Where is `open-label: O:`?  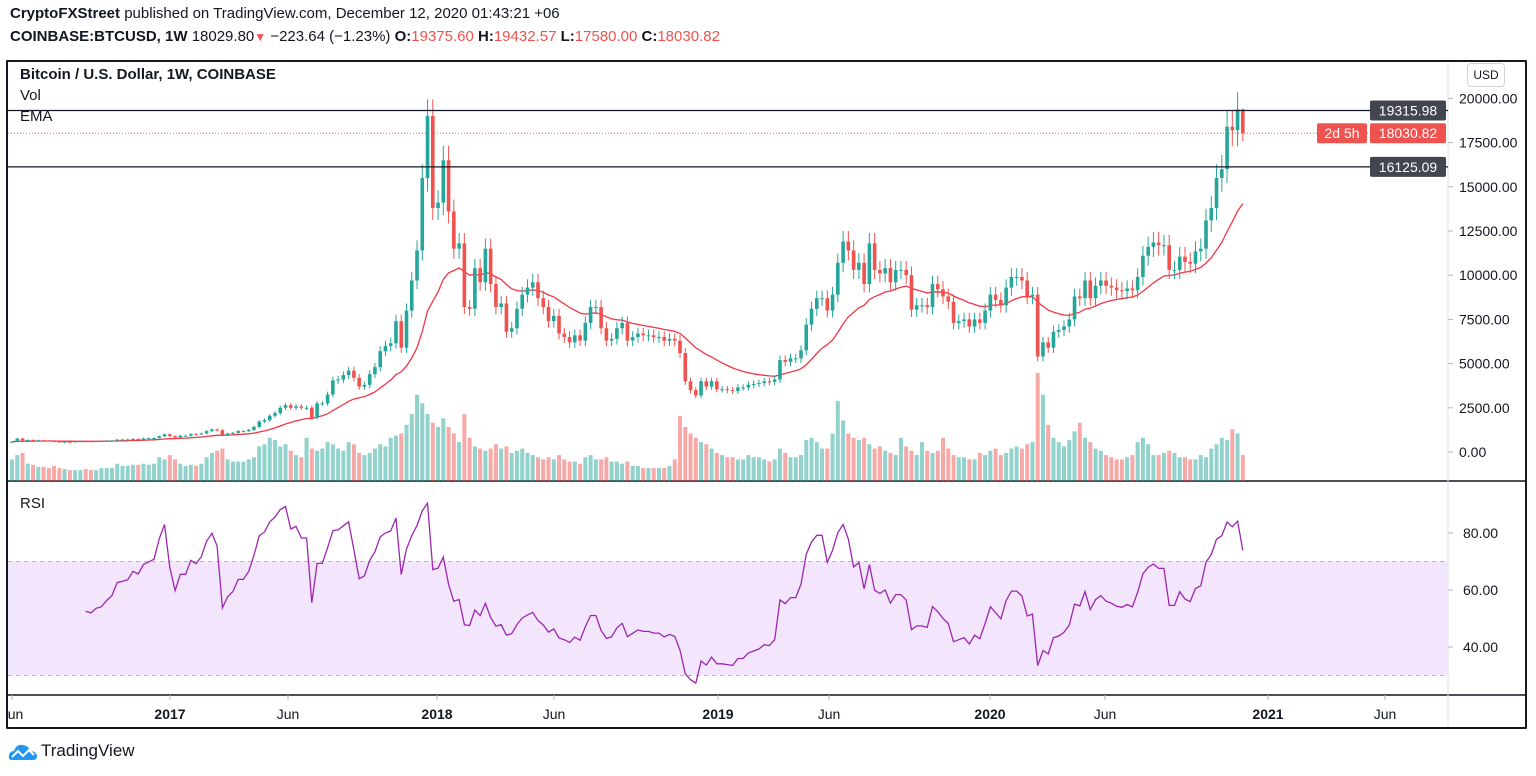
open-label: O: is located at coordinates (403, 36).